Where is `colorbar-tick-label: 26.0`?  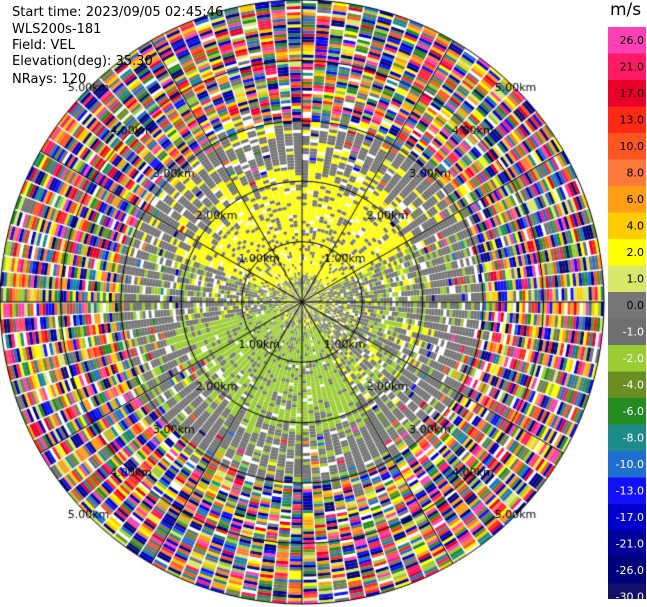
colorbar-tick-label: 26.0 is located at coordinates (632, 40).